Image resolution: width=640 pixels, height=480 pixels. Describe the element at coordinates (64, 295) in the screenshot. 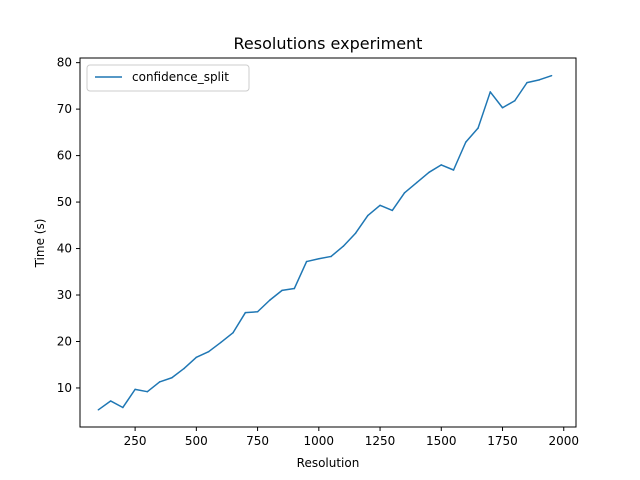

I see `y-tick-label: 30` at that location.